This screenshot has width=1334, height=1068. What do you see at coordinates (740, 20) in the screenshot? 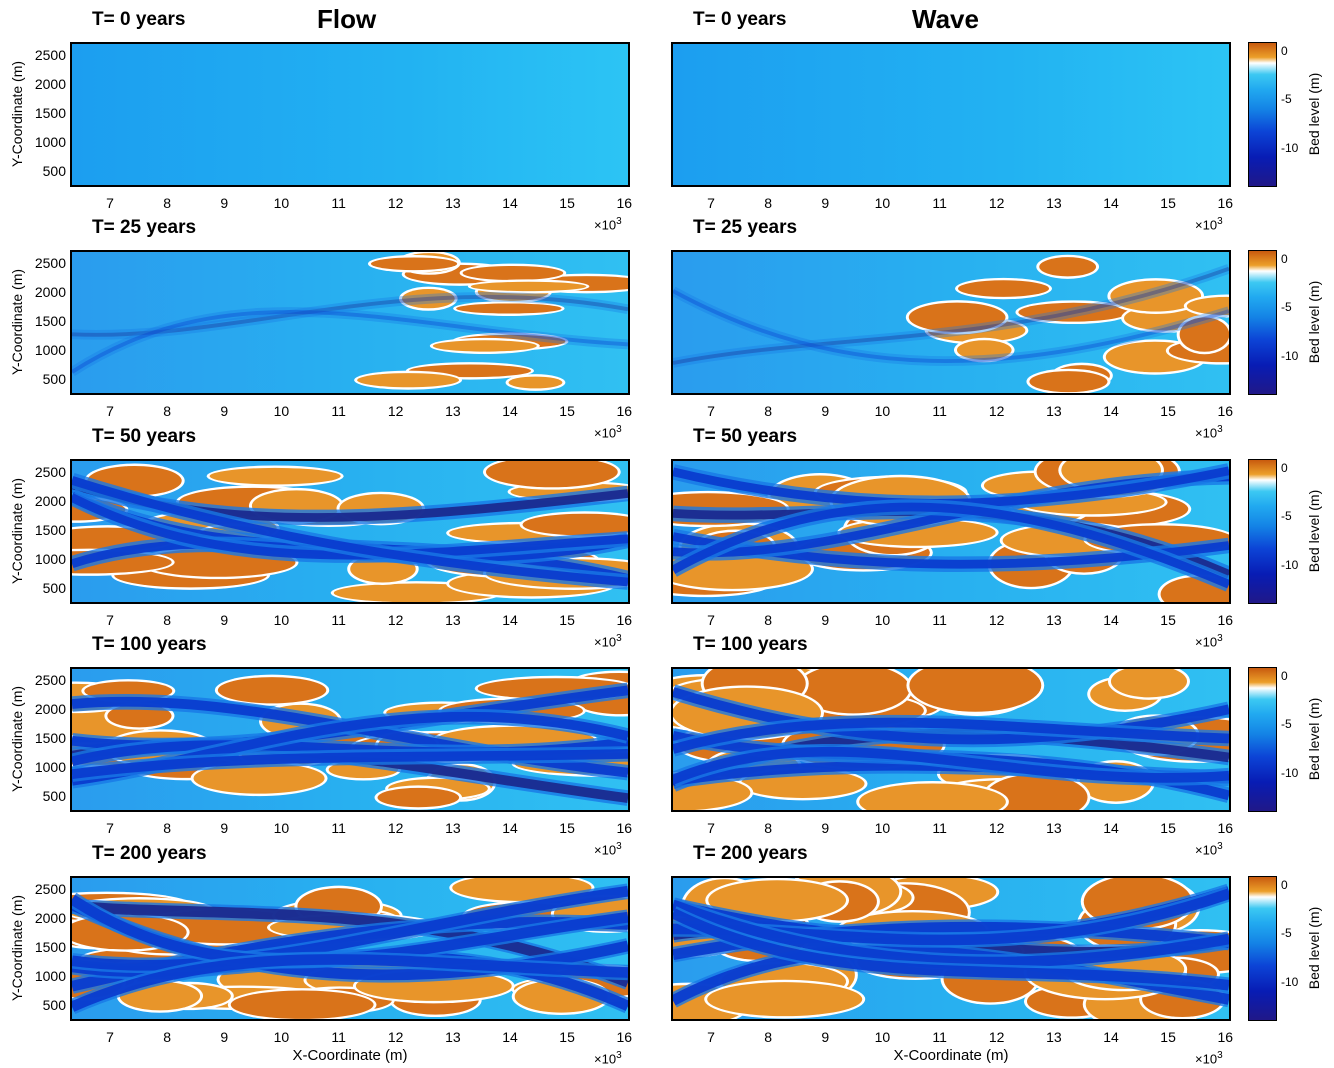
I see `panel-title: T= 0 years` at bounding box center [740, 20].